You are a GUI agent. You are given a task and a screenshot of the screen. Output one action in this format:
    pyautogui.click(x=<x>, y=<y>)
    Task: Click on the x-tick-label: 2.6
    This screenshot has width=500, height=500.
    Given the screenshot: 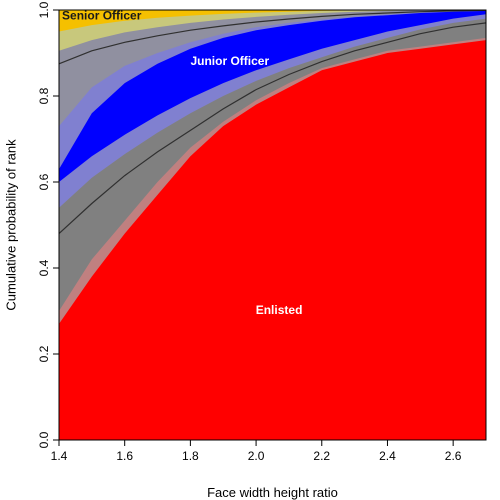 What is the action you would take?
    pyautogui.click(x=453, y=456)
    